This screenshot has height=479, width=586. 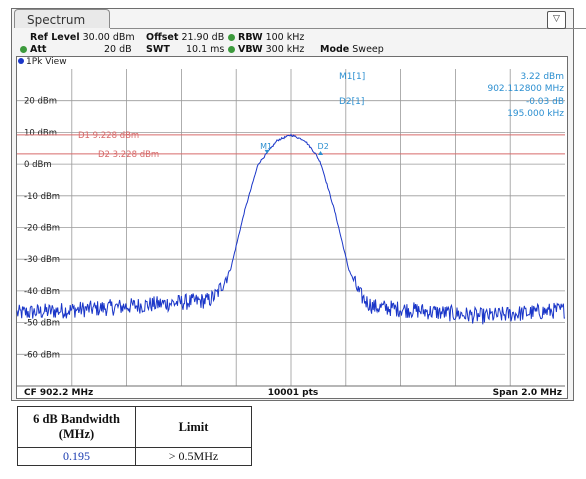 What do you see at coordinates (58, 393) in the screenshot?
I see `center-frequency-label: CF 902.2 MHz` at bounding box center [58, 393].